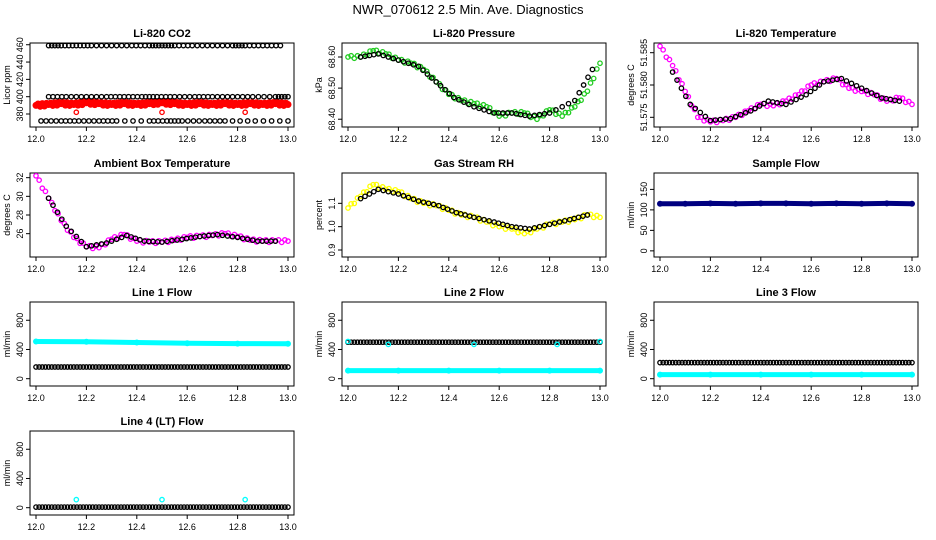  I want to click on chart-title: Li-820 Pressure, so click(474, 34).